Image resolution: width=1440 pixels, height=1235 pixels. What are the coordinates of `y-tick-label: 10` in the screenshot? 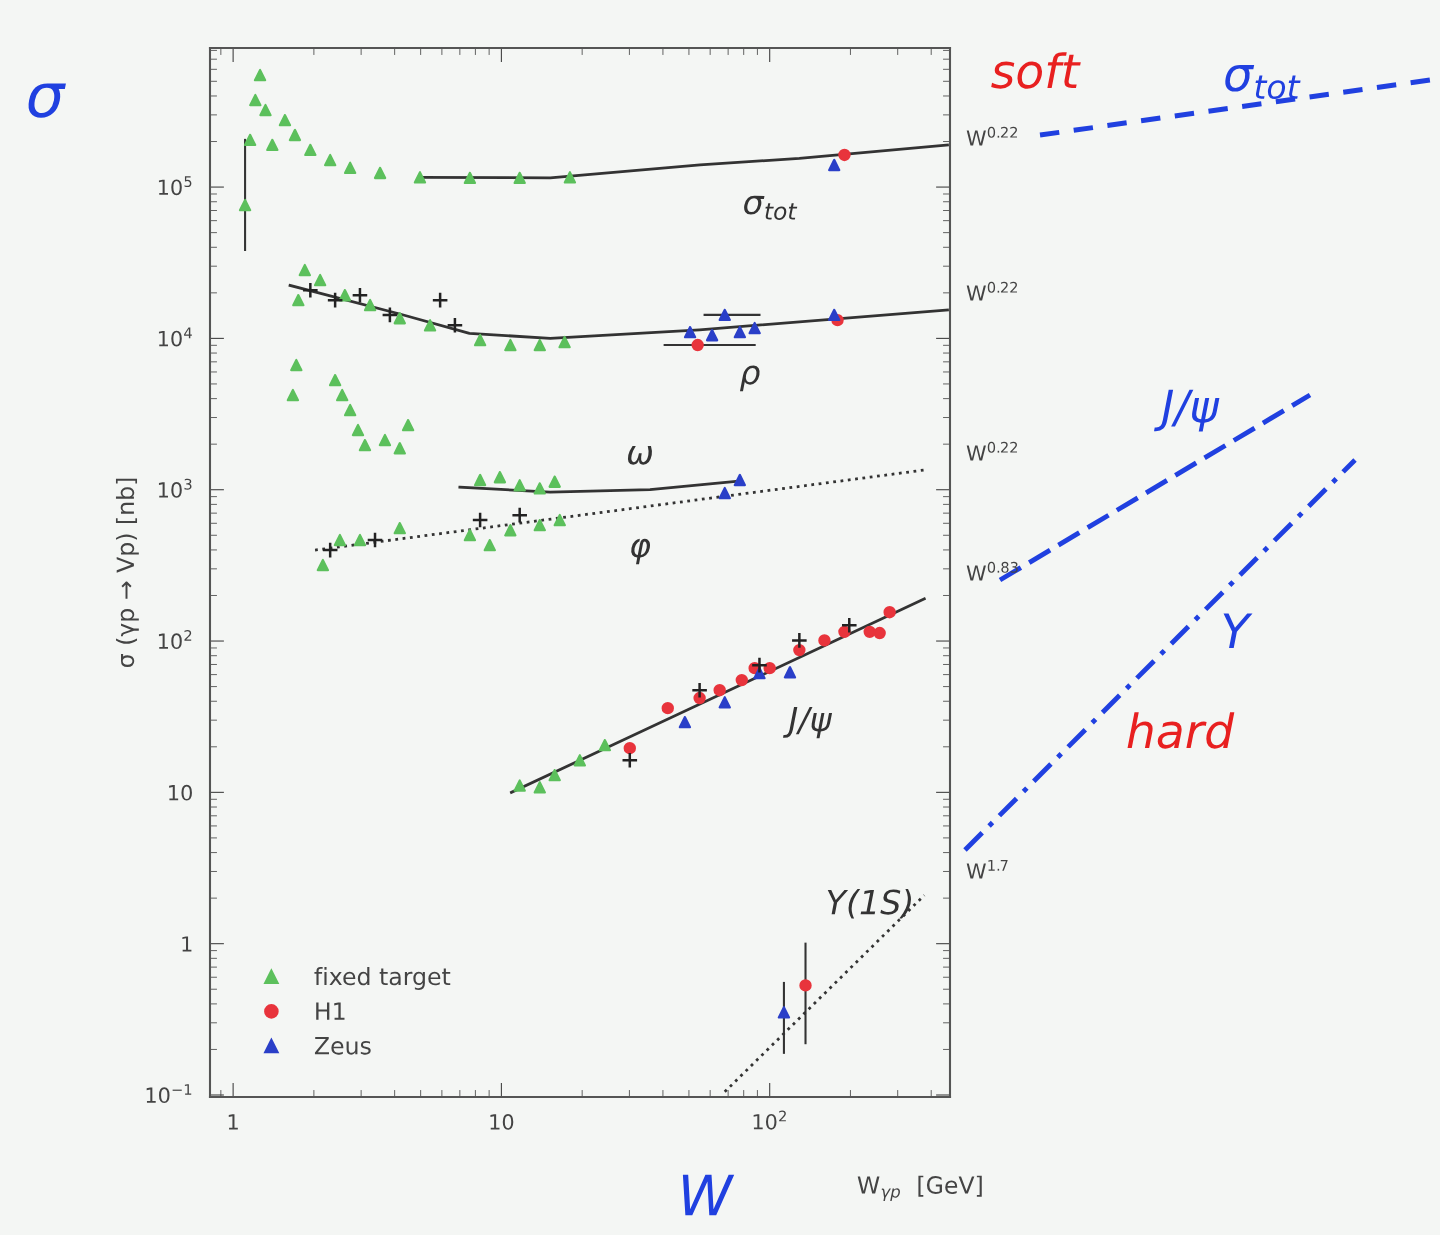 It's located at (180, 792).